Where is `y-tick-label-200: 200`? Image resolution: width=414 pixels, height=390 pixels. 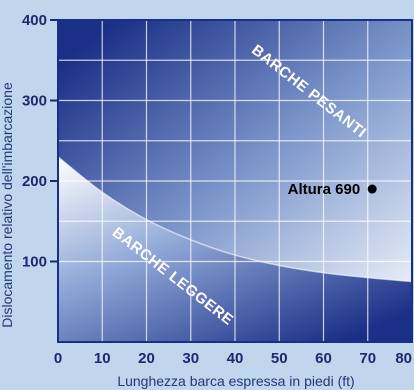 y-tick-label-200: 200 is located at coordinates (34, 181).